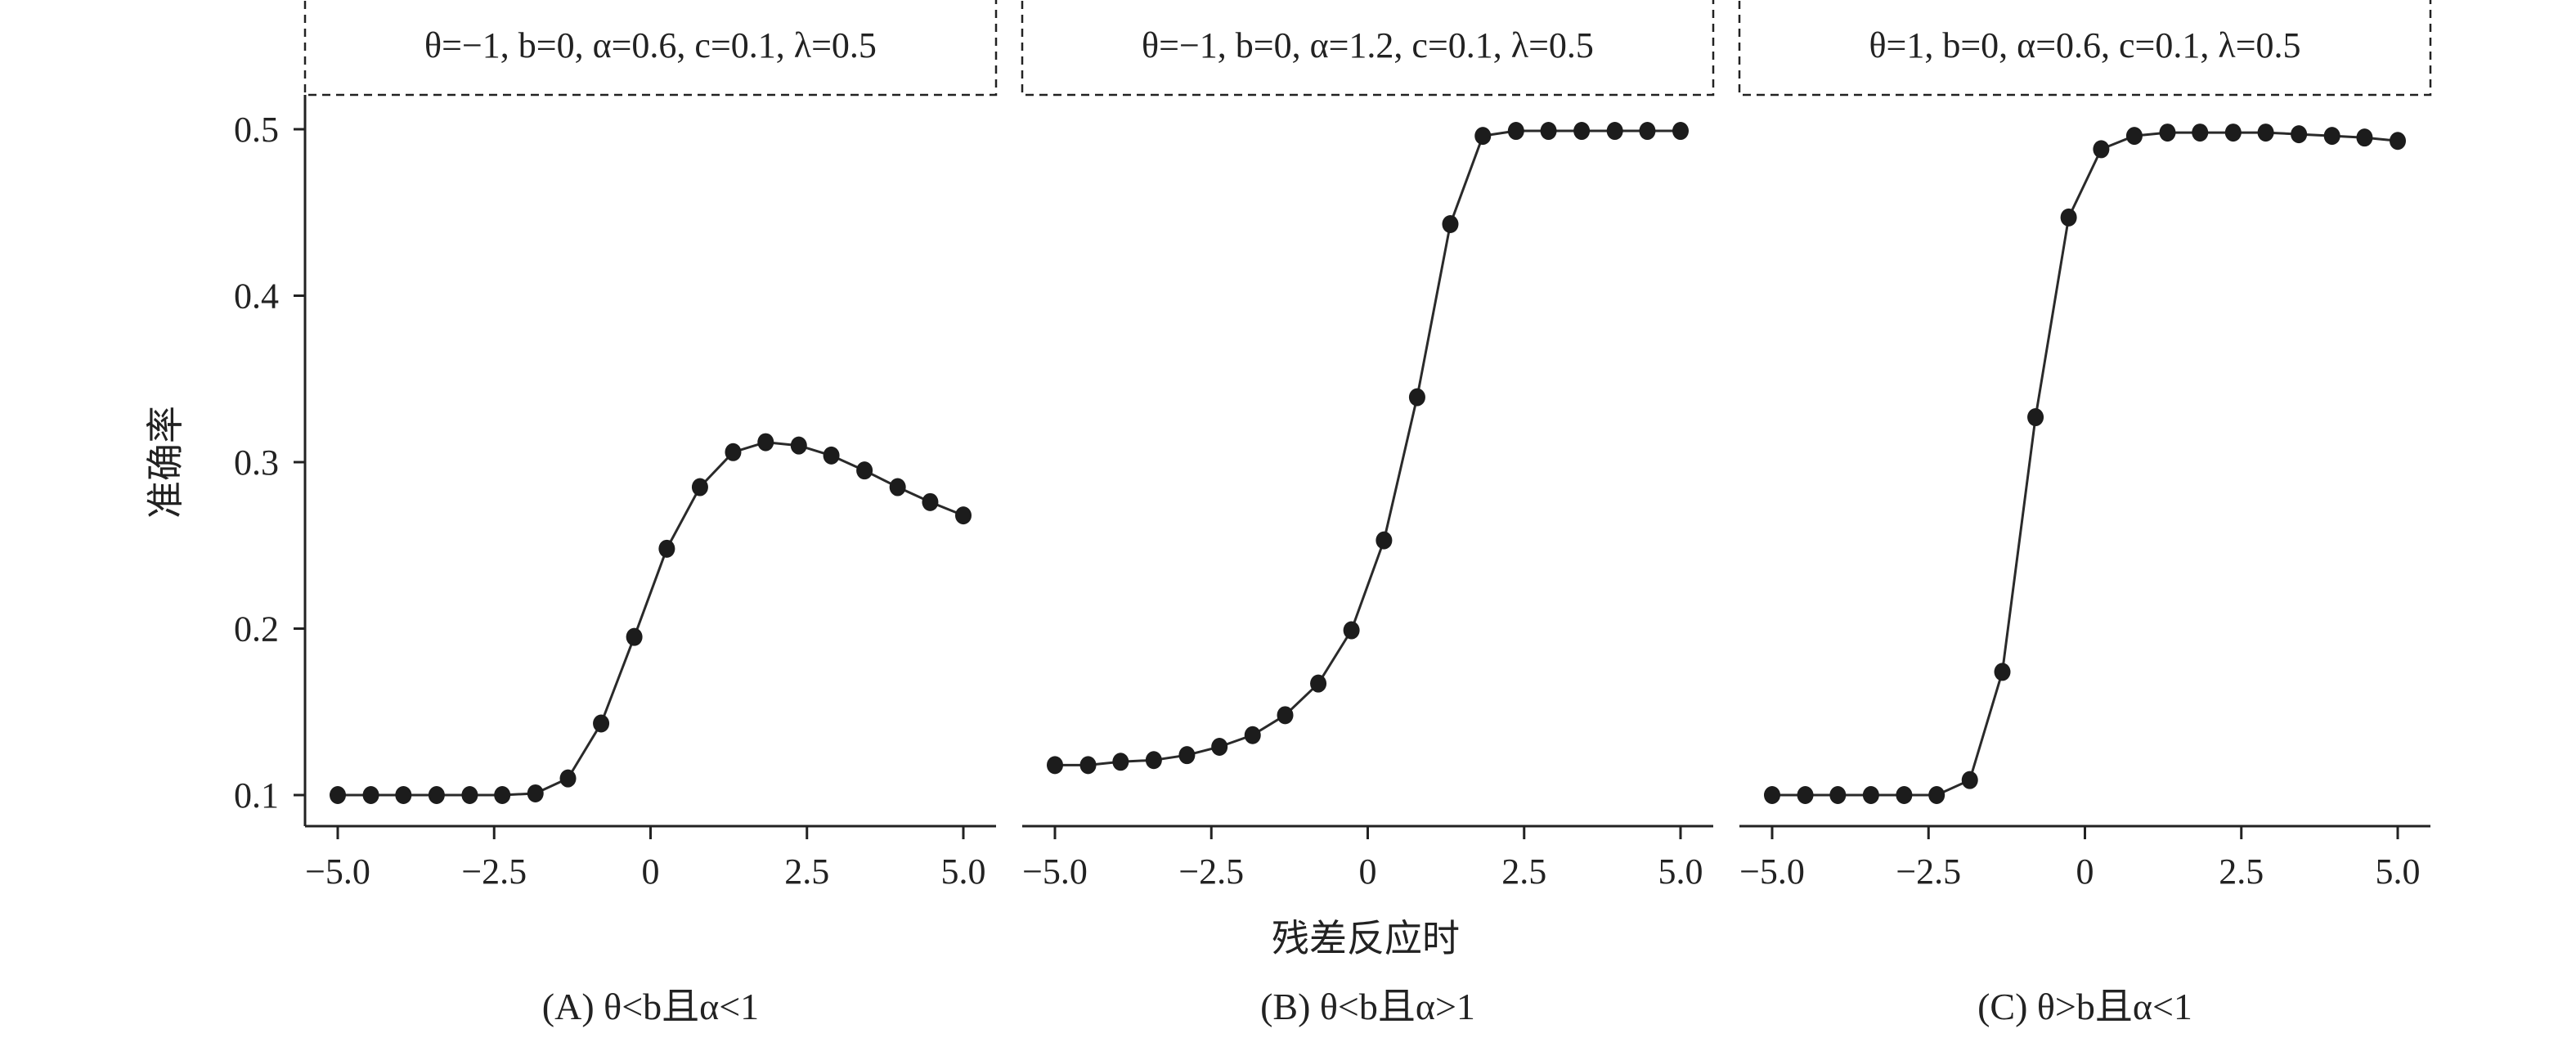 Image resolution: width=2576 pixels, height=1038 pixels. What do you see at coordinates (256, 130) in the screenshot?
I see `y-tick-label: 0.5` at bounding box center [256, 130].